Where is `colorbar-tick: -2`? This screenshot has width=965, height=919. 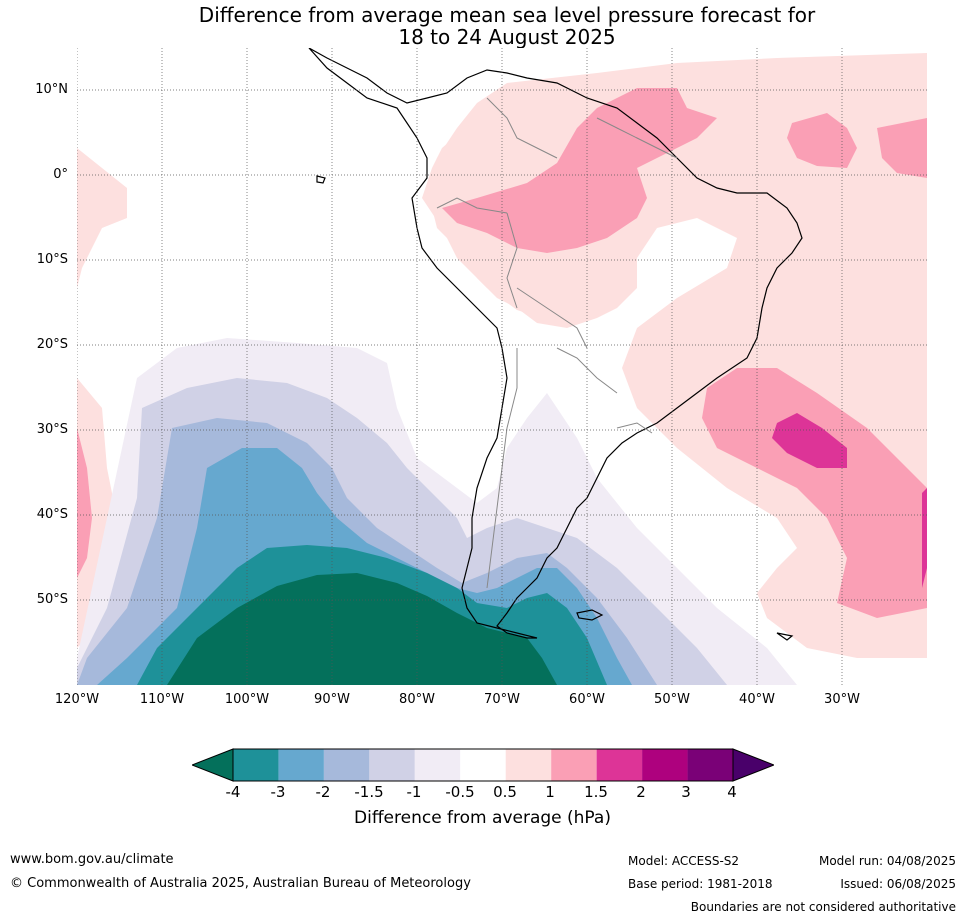 colorbar-tick: -2 is located at coordinates (323, 792).